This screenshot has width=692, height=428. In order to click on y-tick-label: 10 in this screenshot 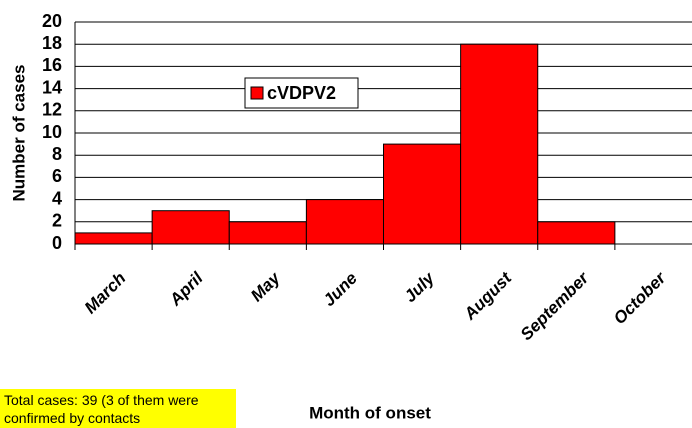, I will do `click(52, 132)`.